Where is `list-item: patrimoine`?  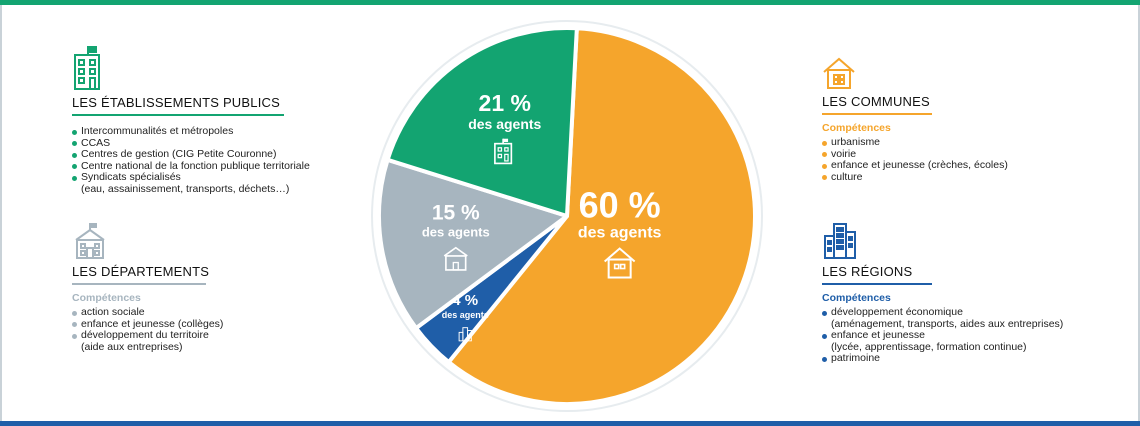 list-item: patrimoine is located at coordinates (877, 358).